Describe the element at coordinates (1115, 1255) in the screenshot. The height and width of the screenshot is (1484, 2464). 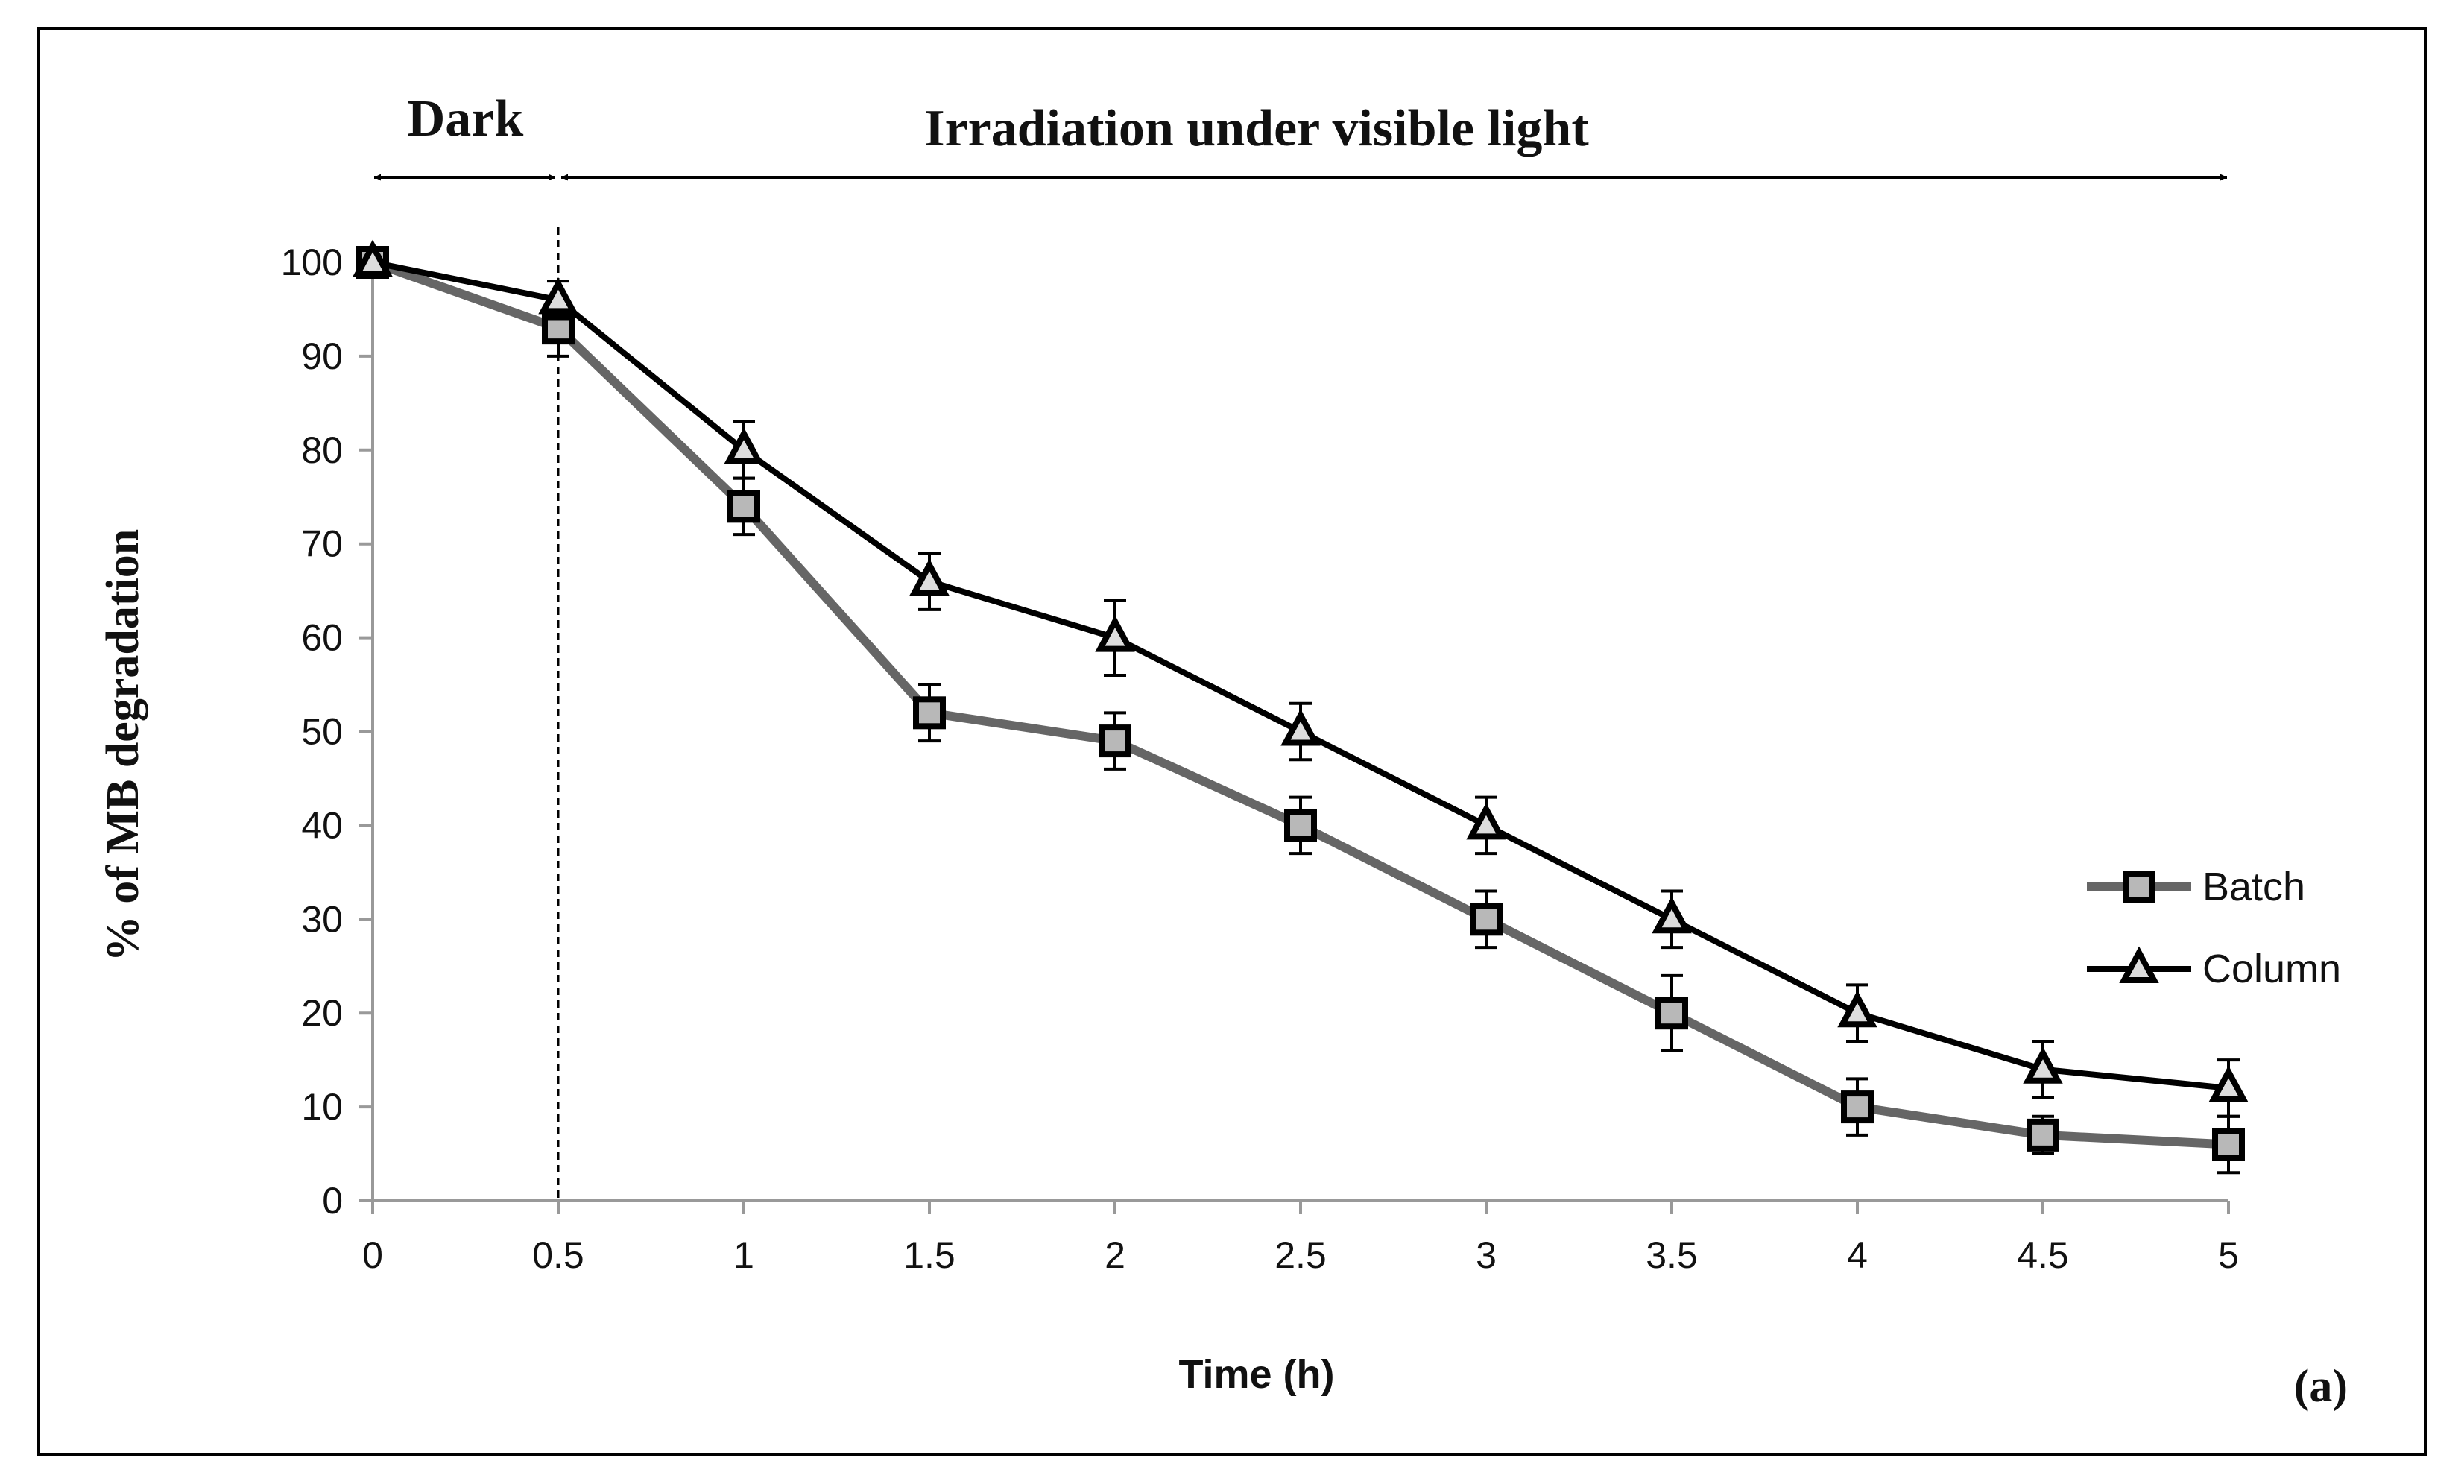
I see `x-tick-label: 2` at that location.